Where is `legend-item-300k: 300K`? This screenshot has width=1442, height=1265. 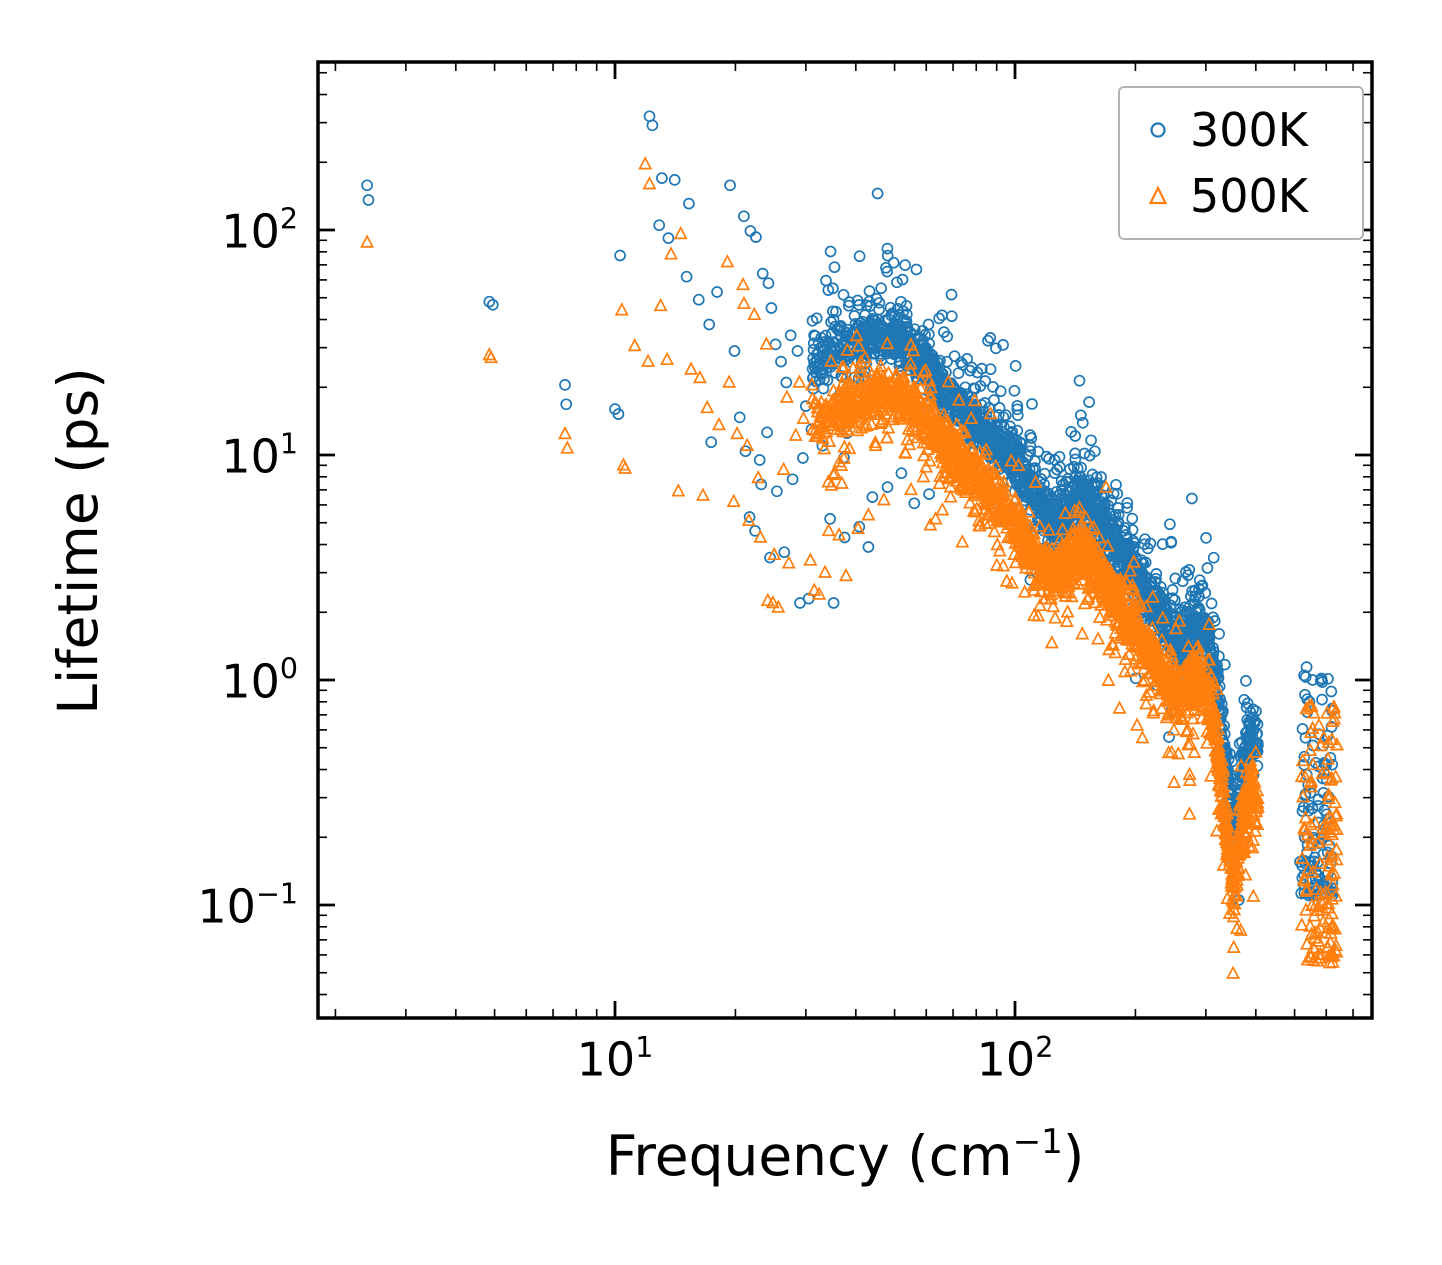 legend-item-300k: 300K is located at coordinates (1241, 130).